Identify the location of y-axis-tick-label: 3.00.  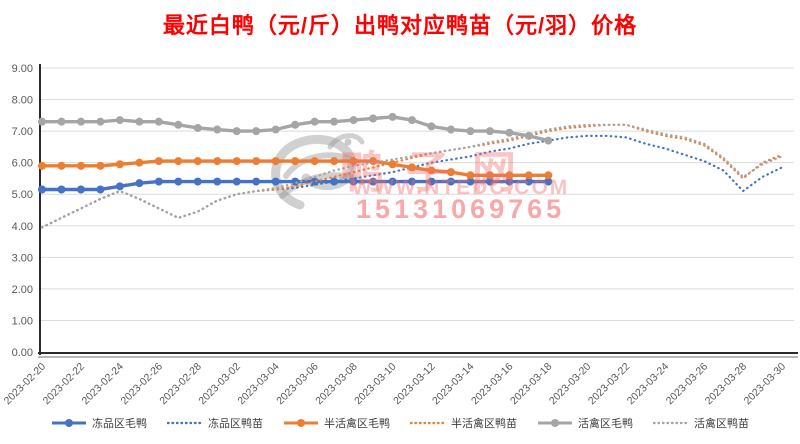
(22, 258).